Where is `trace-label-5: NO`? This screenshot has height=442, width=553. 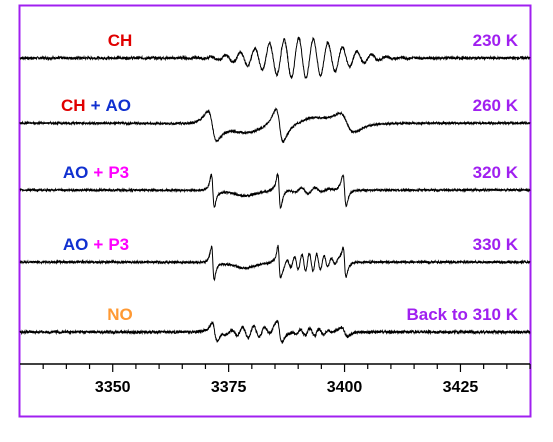
trace-label-5: NO is located at coordinates (120, 314).